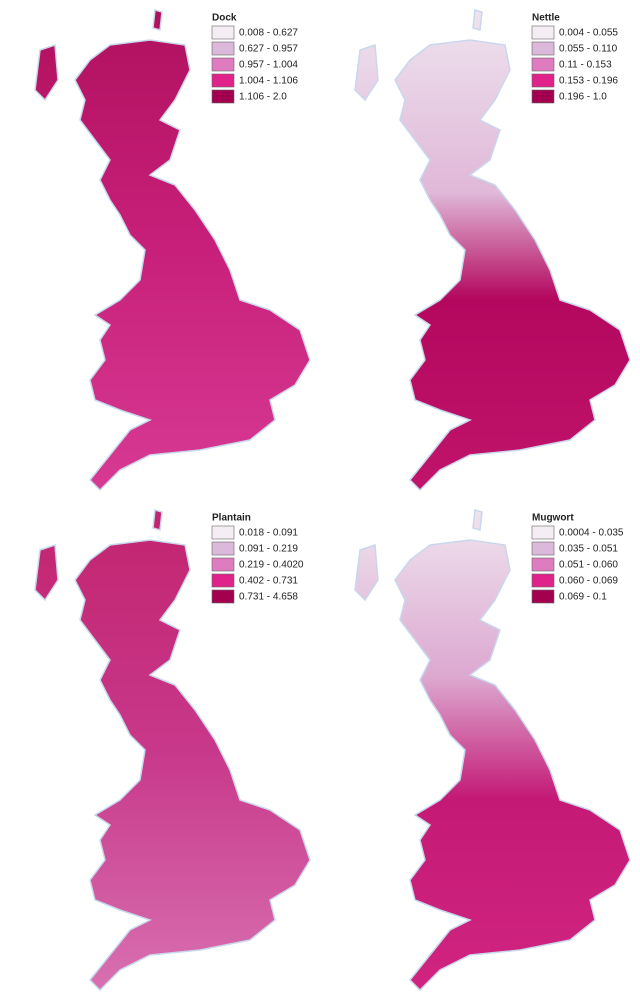 The image size is (640, 999). Describe the element at coordinates (588, 581) in the screenshot. I see `legend-label: 0.060 - 0.069` at that location.